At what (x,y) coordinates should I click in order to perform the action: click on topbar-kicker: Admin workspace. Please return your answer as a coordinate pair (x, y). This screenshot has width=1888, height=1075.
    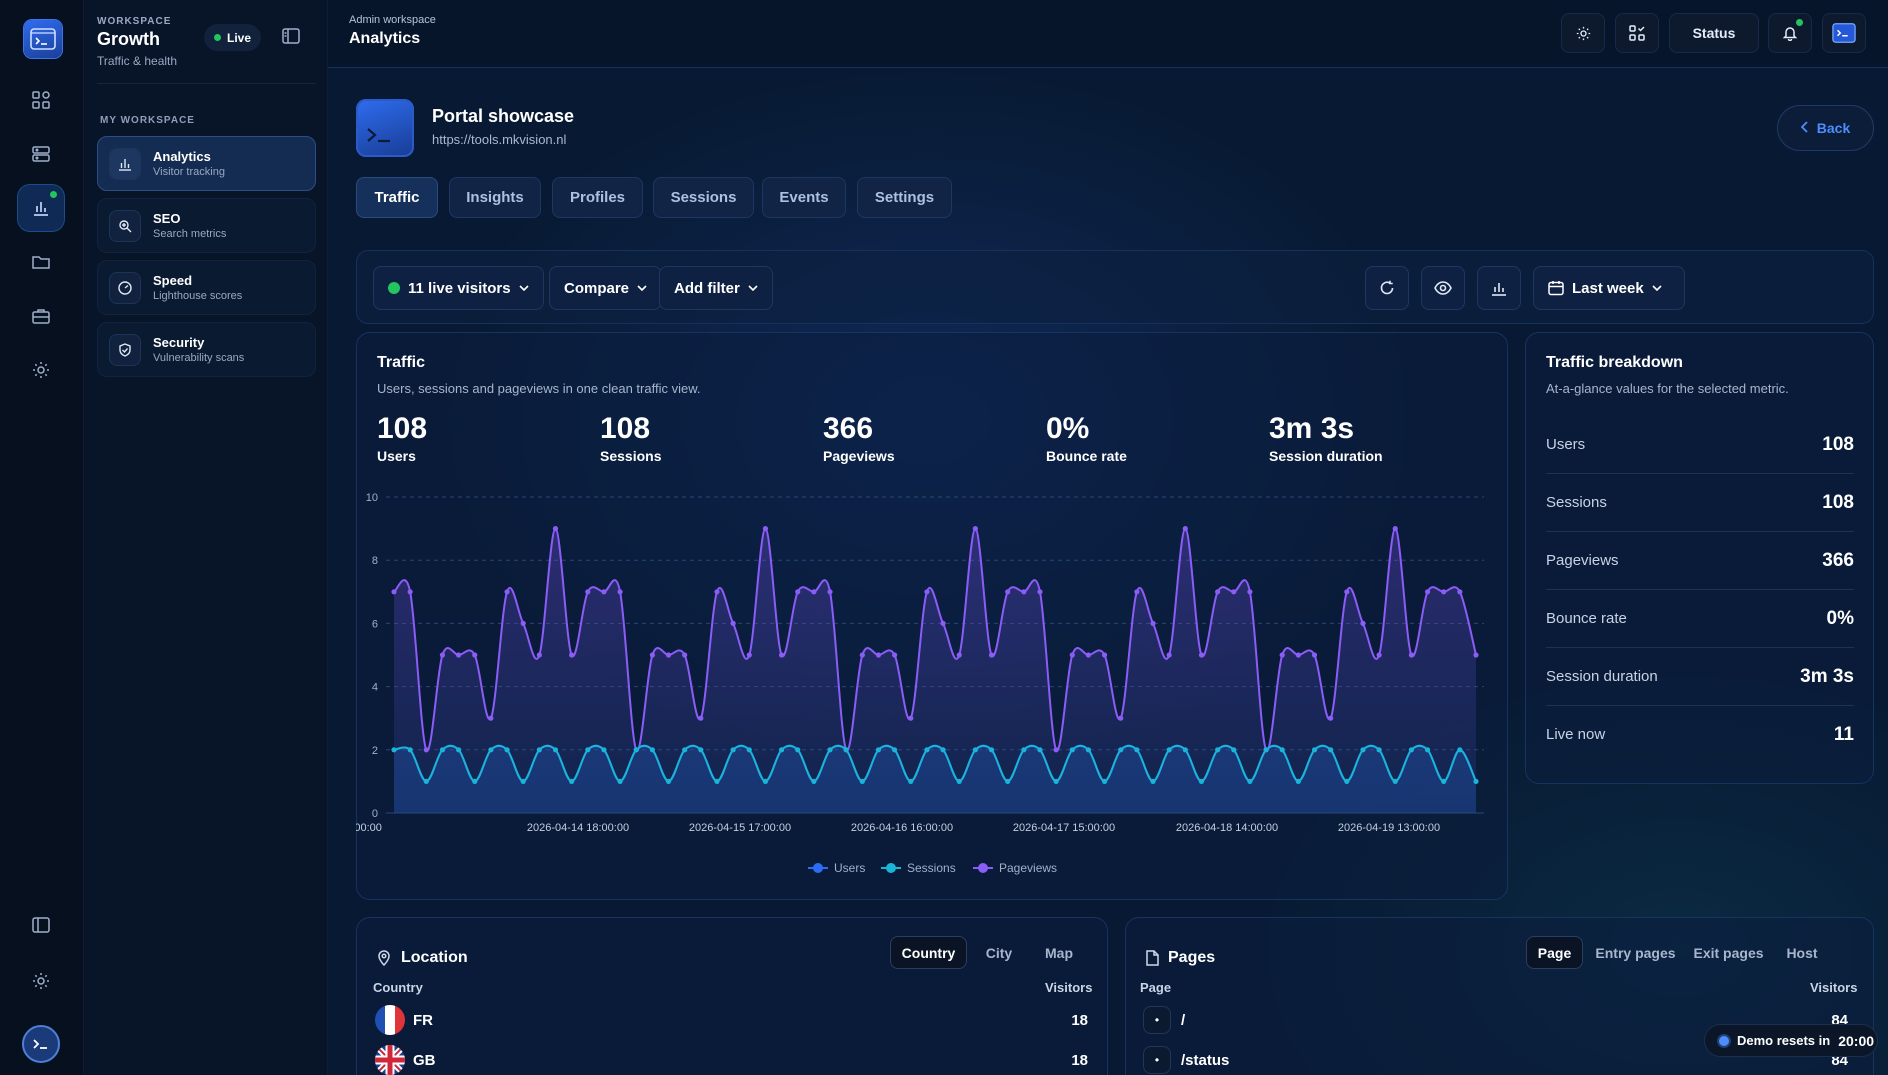
    Looking at the image, I should click on (392, 20).